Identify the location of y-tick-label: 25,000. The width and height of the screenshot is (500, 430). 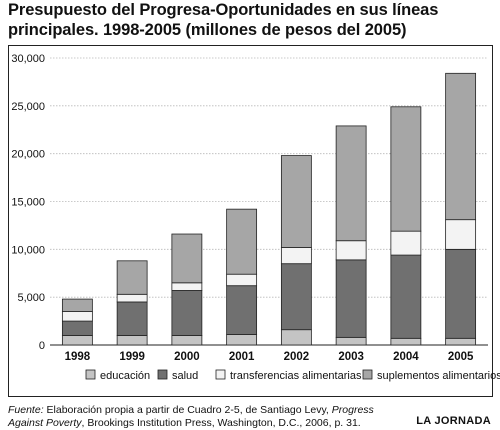
(28, 107).